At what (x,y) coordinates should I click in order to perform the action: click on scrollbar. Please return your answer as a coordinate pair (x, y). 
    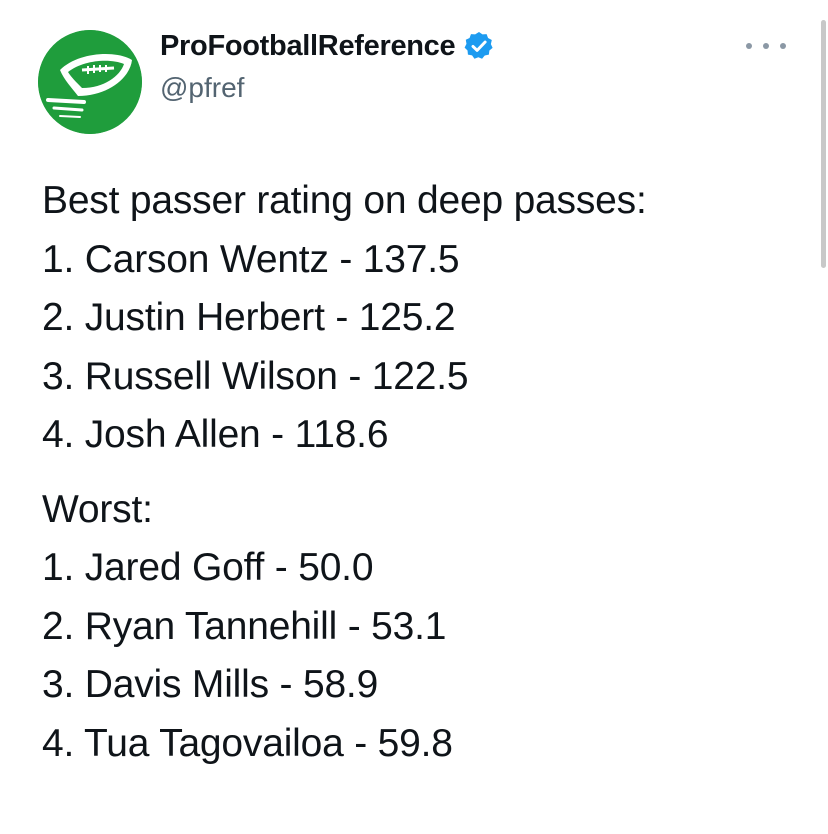
    Looking at the image, I should click on (823, 144).